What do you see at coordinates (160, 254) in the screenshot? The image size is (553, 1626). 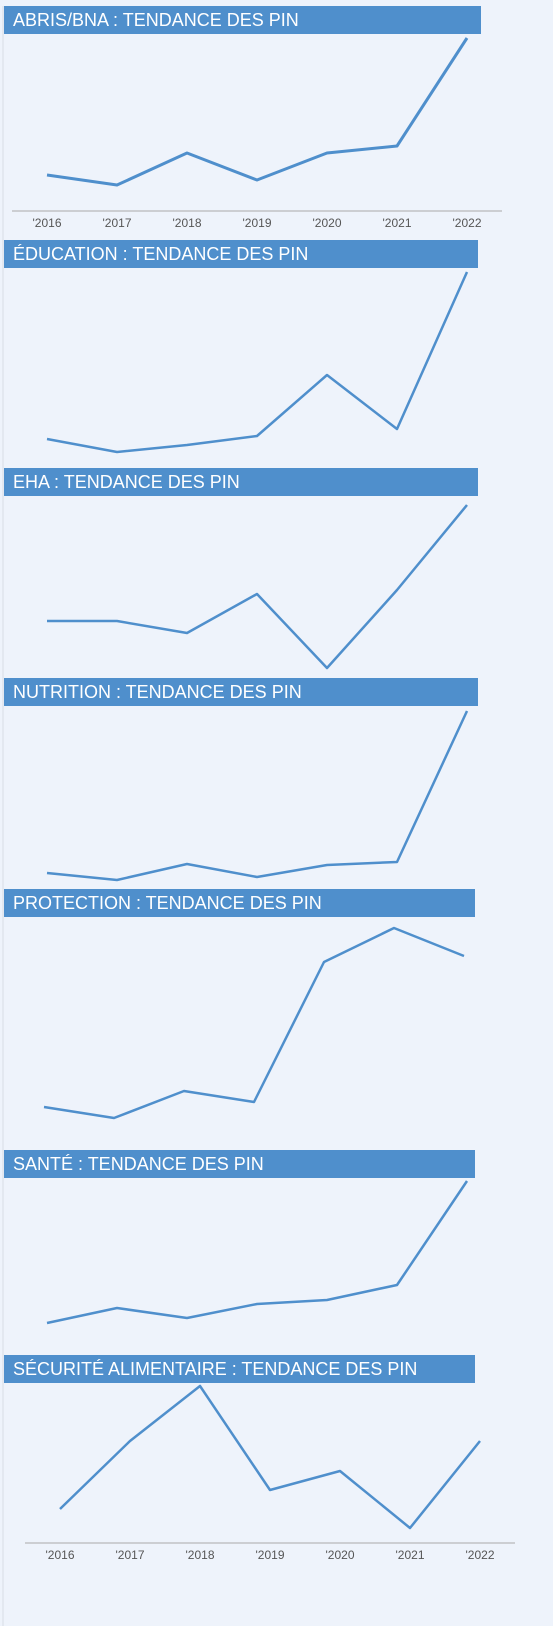 I see `chart-title: ÉDUCATION : TENDANCE DES PIN` at bounding box center [160, 254].